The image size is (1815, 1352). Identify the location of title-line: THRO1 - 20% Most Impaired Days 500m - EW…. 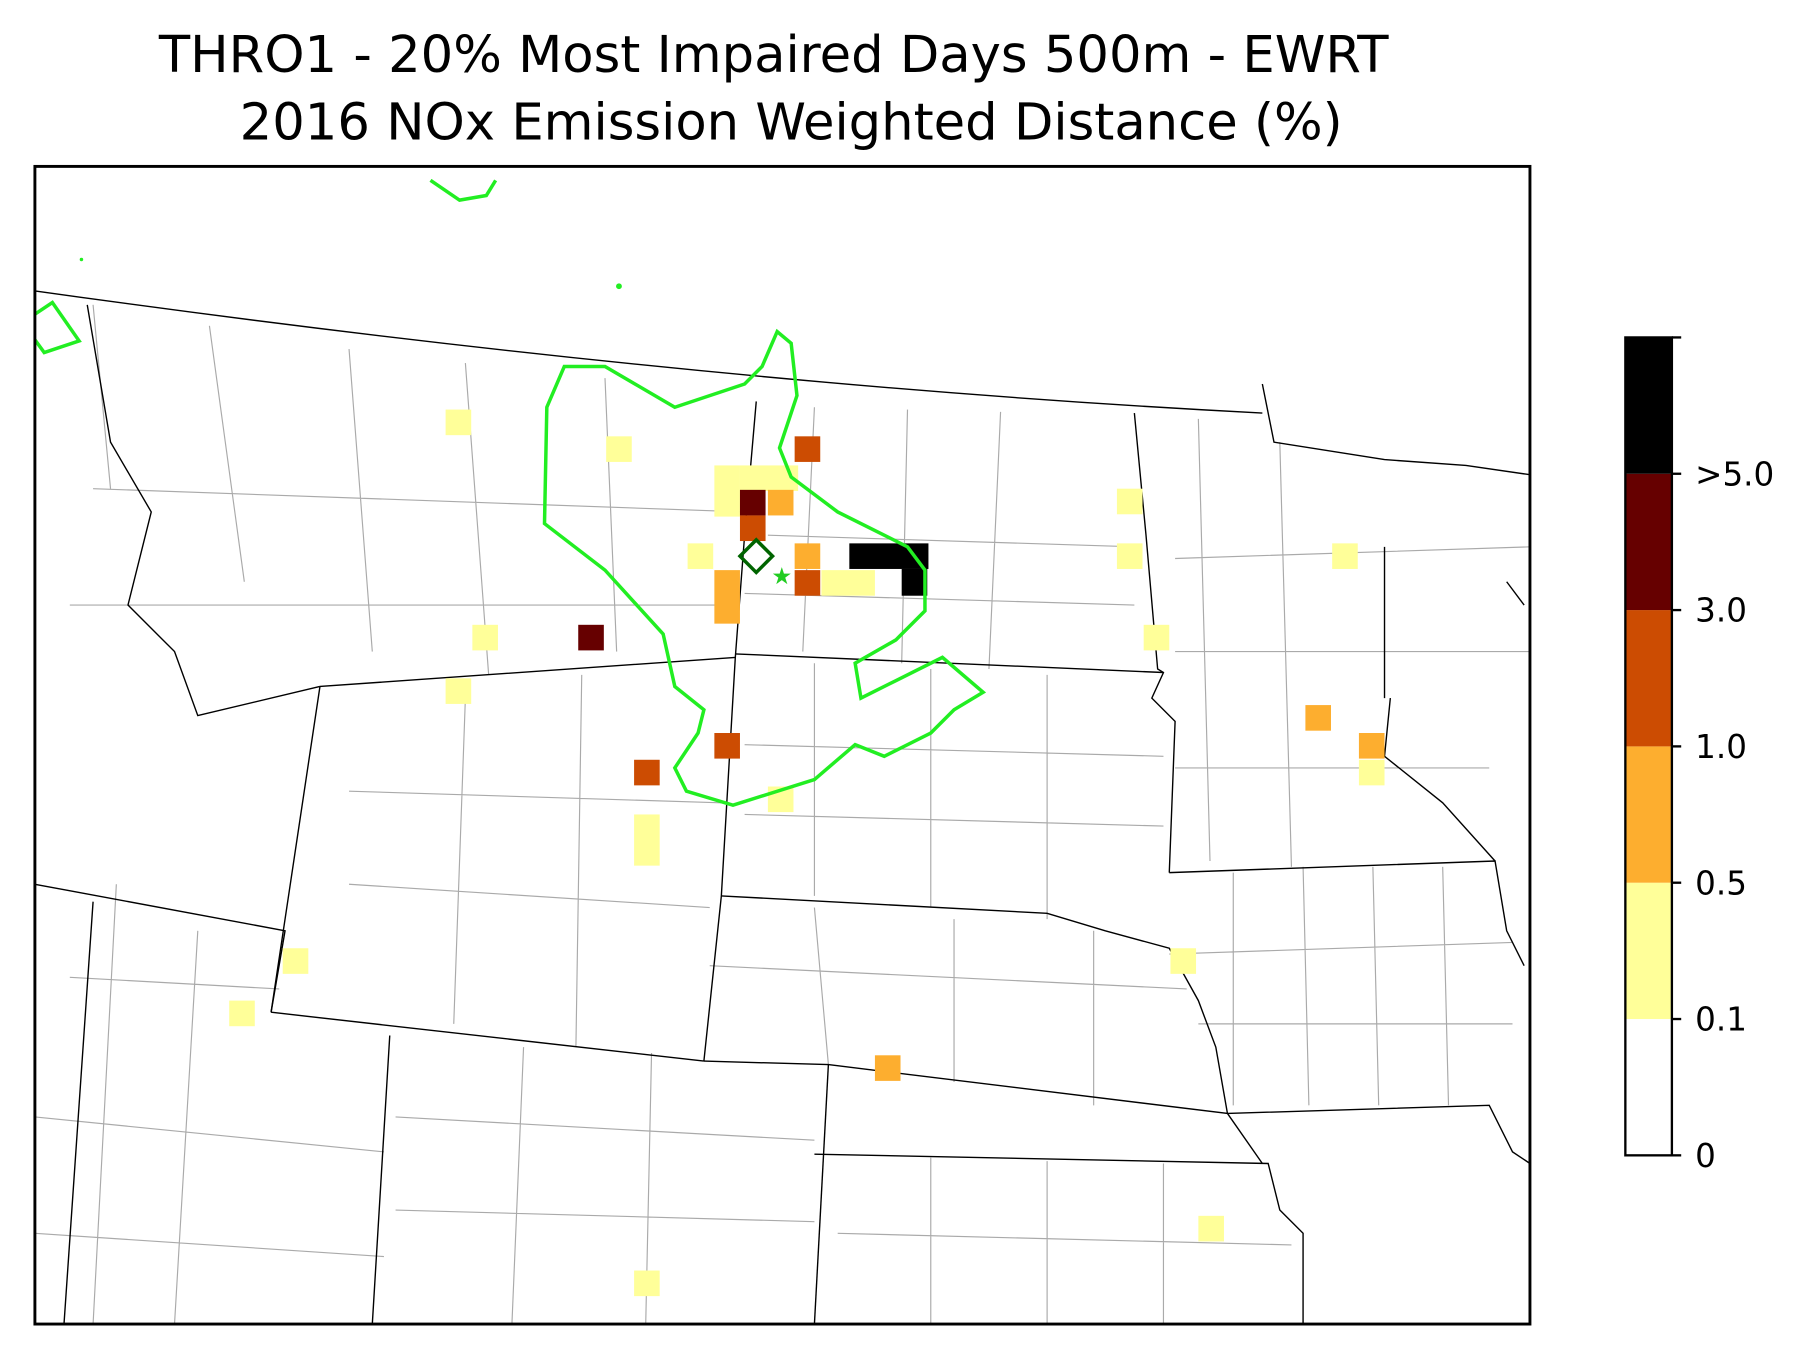
(773, 55).